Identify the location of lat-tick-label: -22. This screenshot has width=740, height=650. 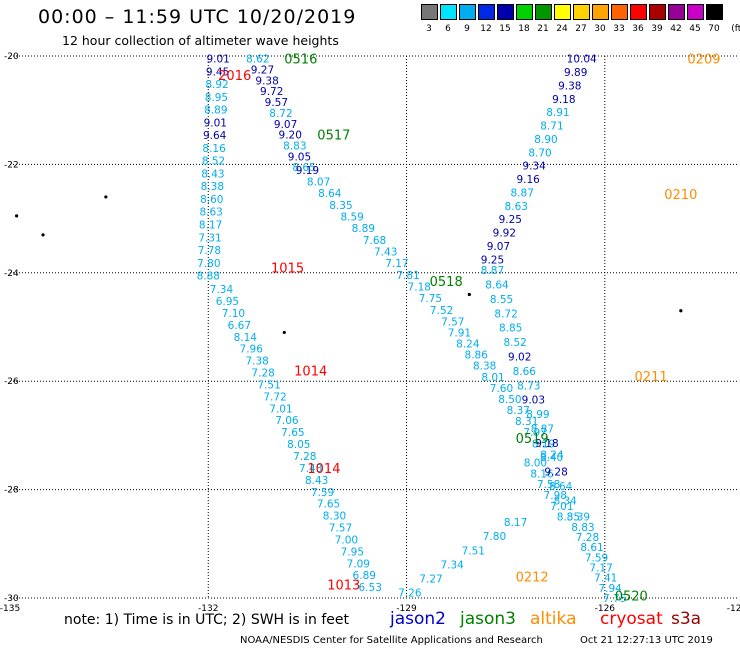
(11, 165).